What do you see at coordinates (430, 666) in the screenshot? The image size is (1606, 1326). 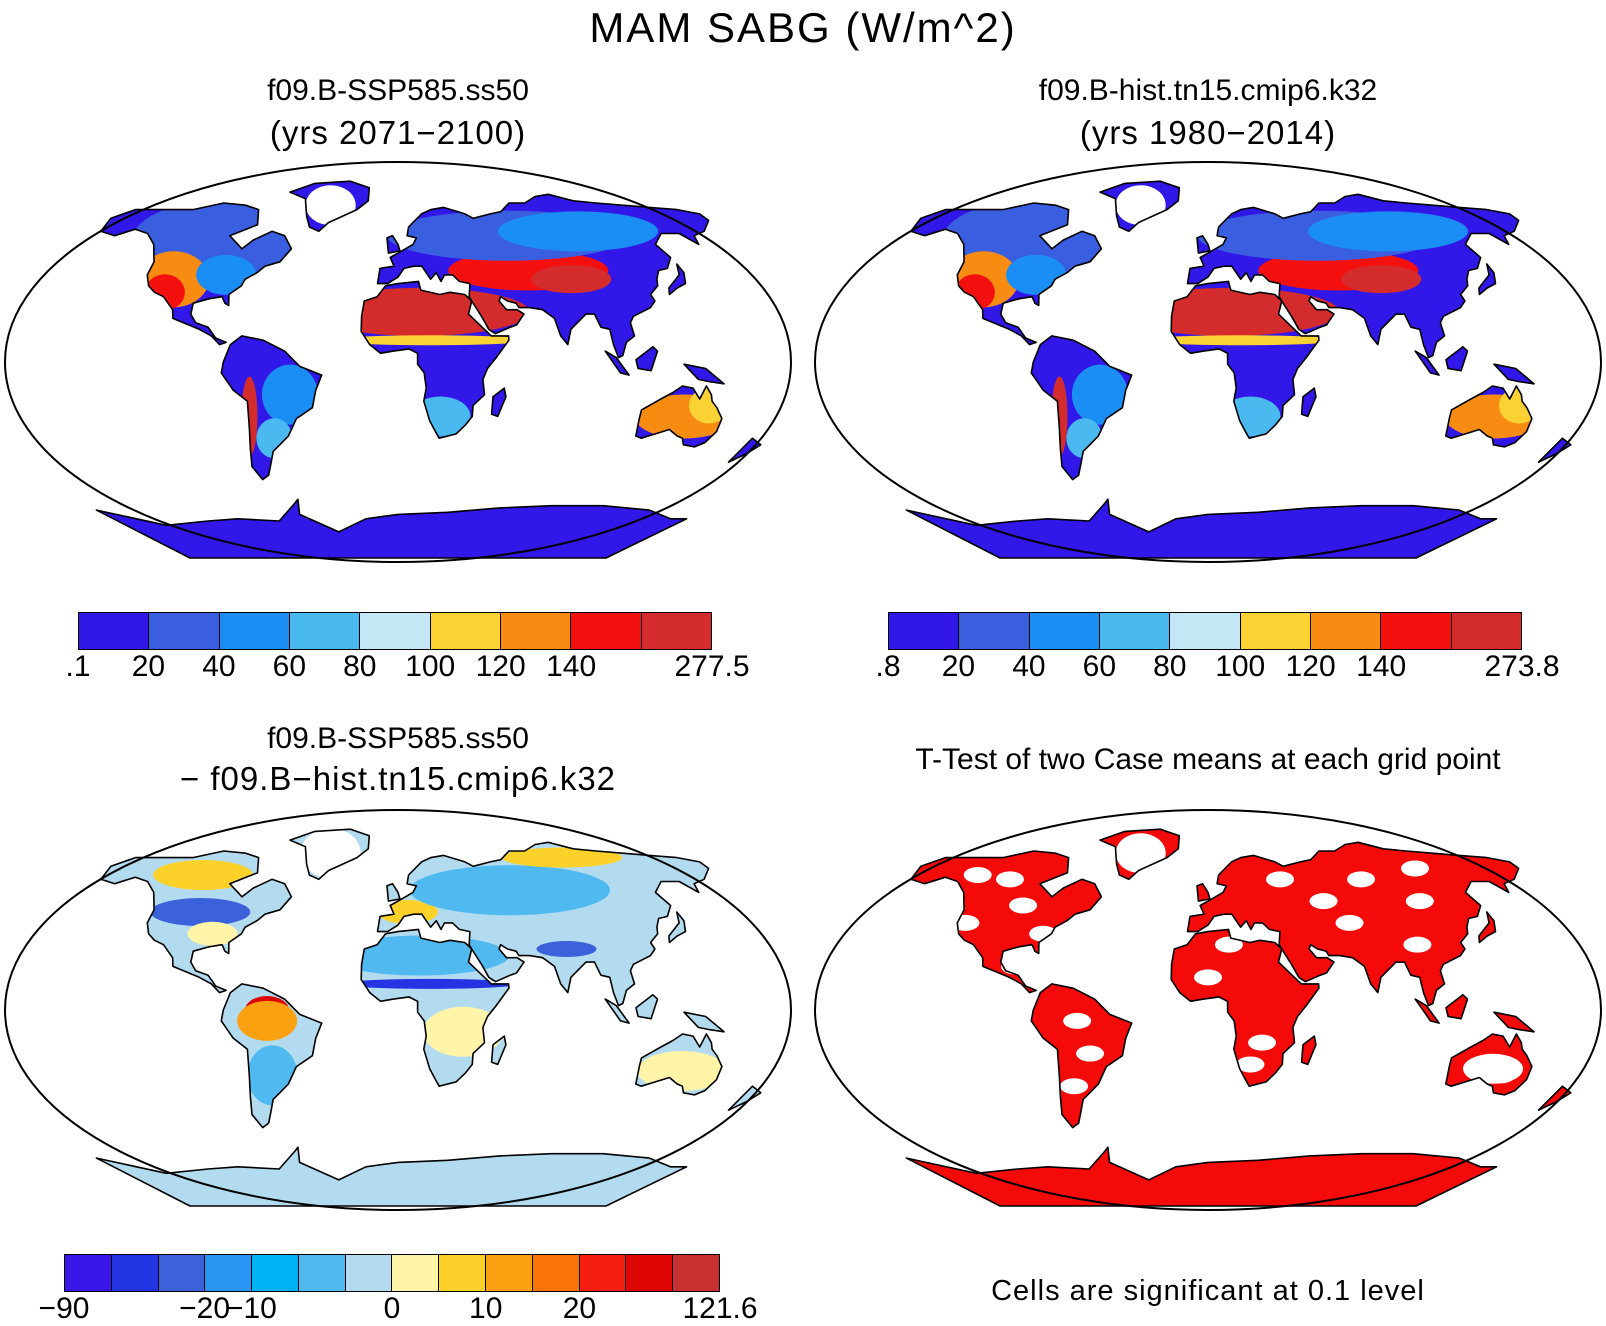 I see `cb1-tick-label: 100` at bounding box center [430, 666].